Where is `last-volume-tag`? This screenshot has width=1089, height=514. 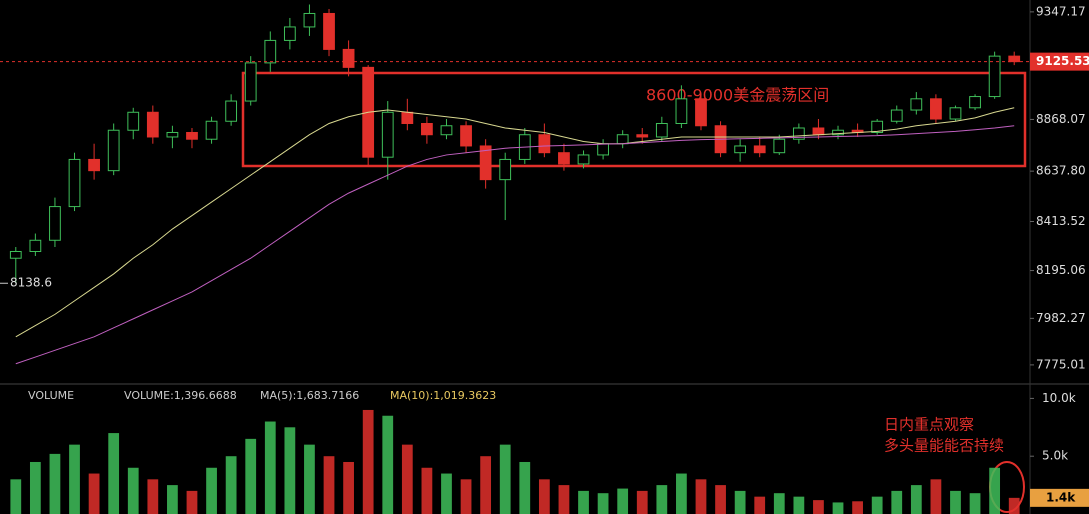
last-volume-tag is located at coordinates (1059, 497).